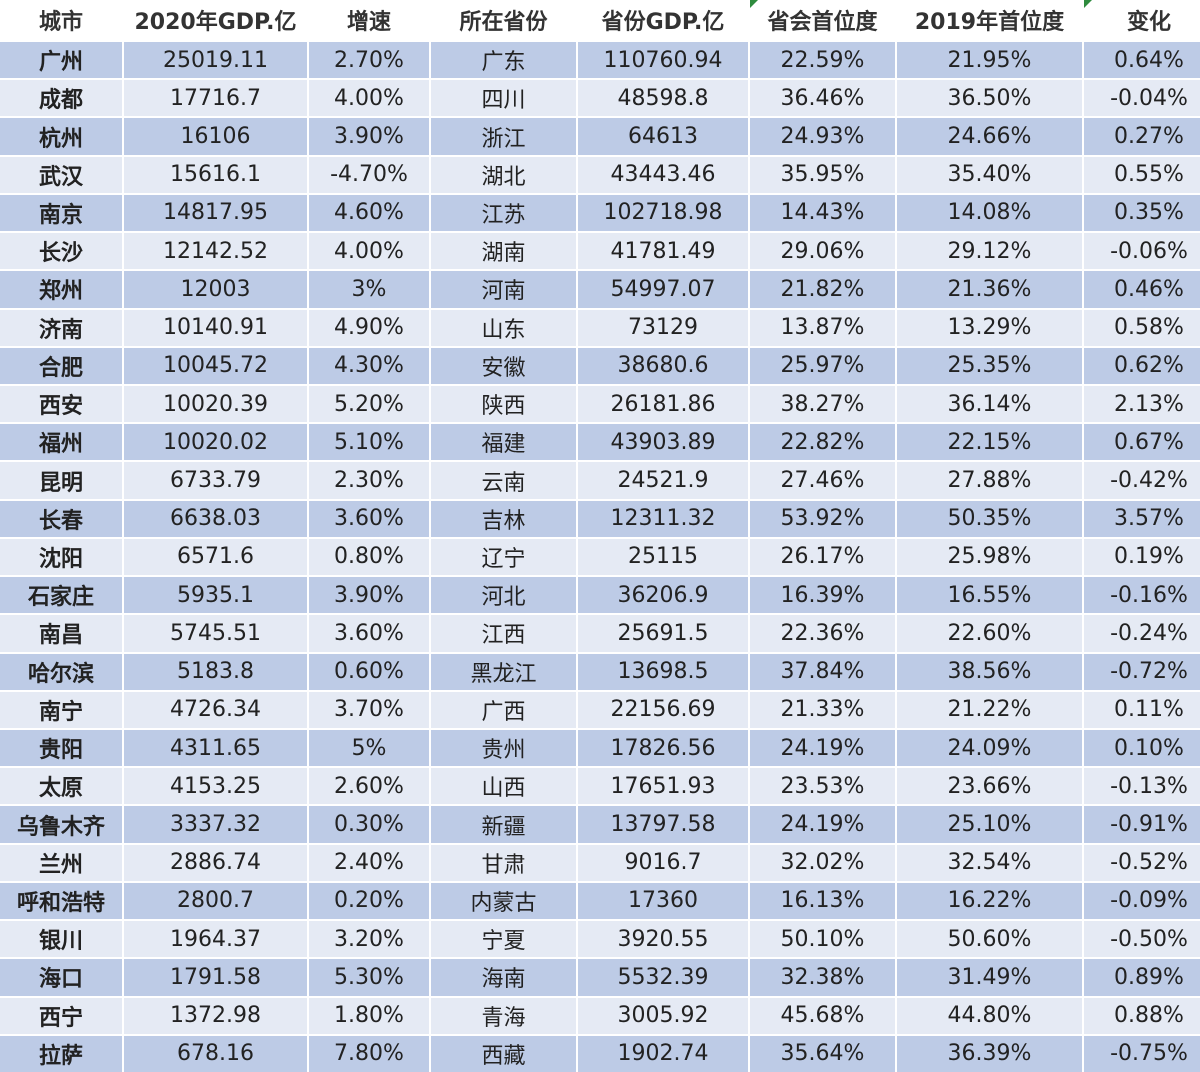 This screenshot has width=1200, height=1072. What do you see at coordinates (215, 480) in the screenshot?
I see `table-cell: 6733.79` at bounding box center [215, 480].